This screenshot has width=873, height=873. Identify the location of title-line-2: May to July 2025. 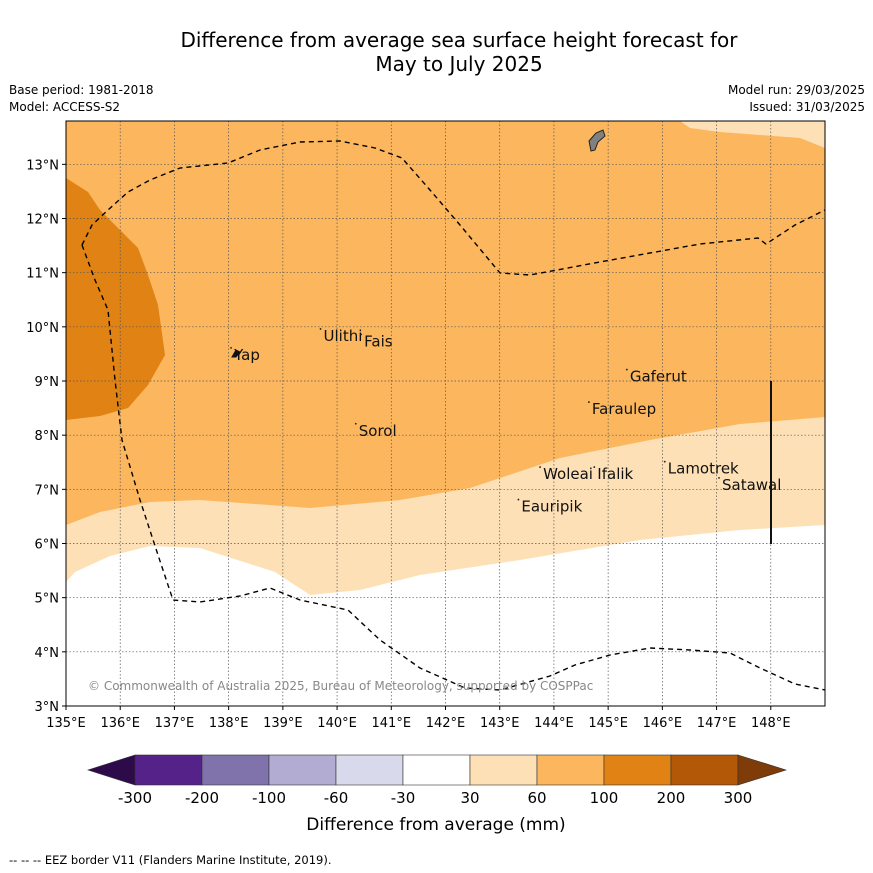
(459, 64).